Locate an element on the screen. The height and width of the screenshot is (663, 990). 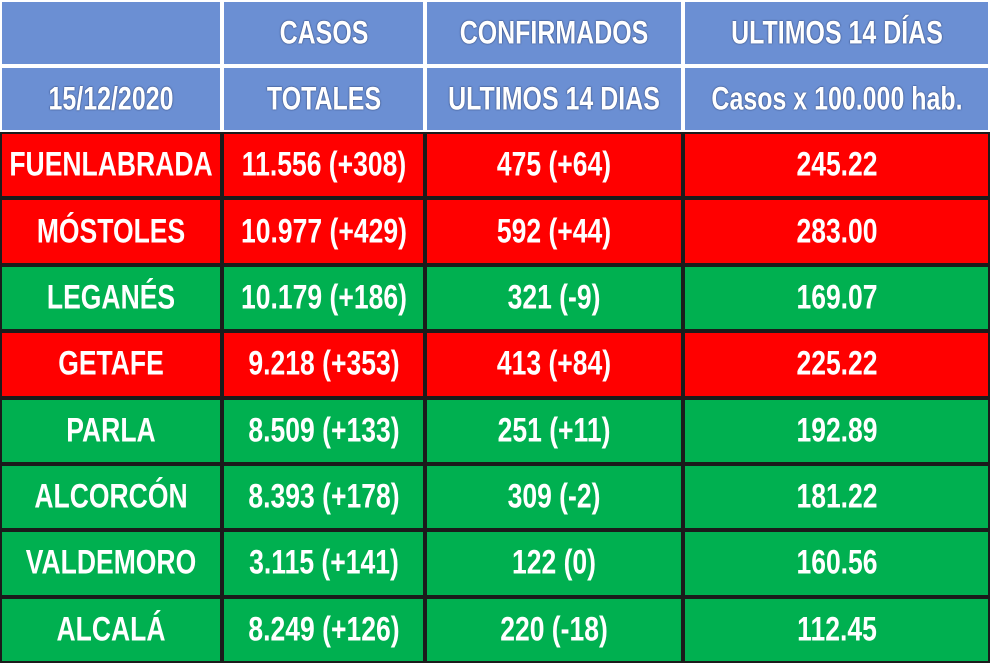
cell-text: 8.509 (+133) is located at coordinates (323, 430).